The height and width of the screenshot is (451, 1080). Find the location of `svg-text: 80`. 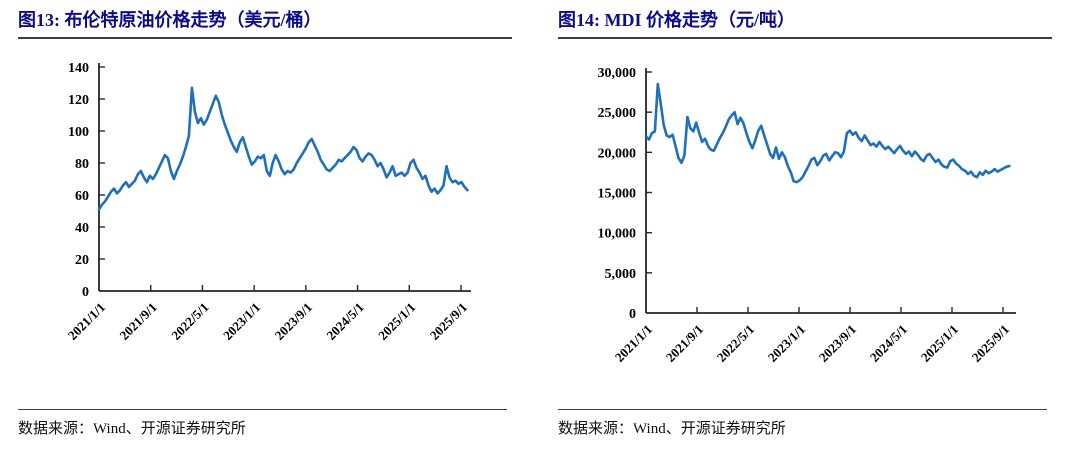

svg-text: 80 is located at coordinates (82, 164).